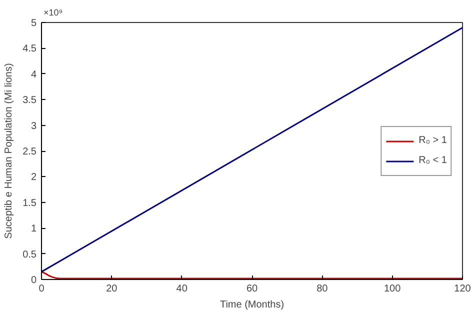  I want to click on y-tick-label: 4, so click(33, 74).